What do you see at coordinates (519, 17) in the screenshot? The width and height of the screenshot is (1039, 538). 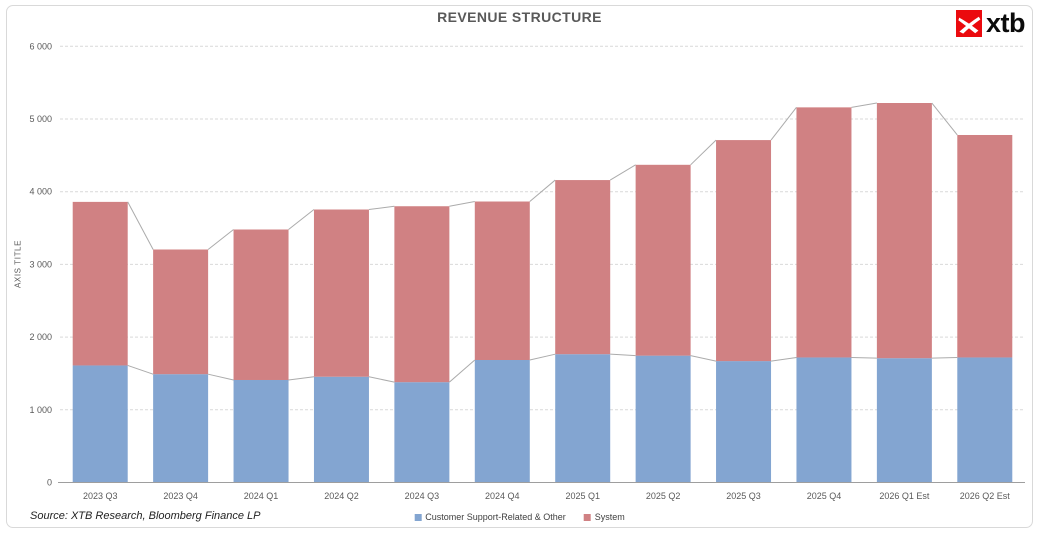 I see `chart-title: REVENUE STRUCTURE` at bounding box center [519, 17].